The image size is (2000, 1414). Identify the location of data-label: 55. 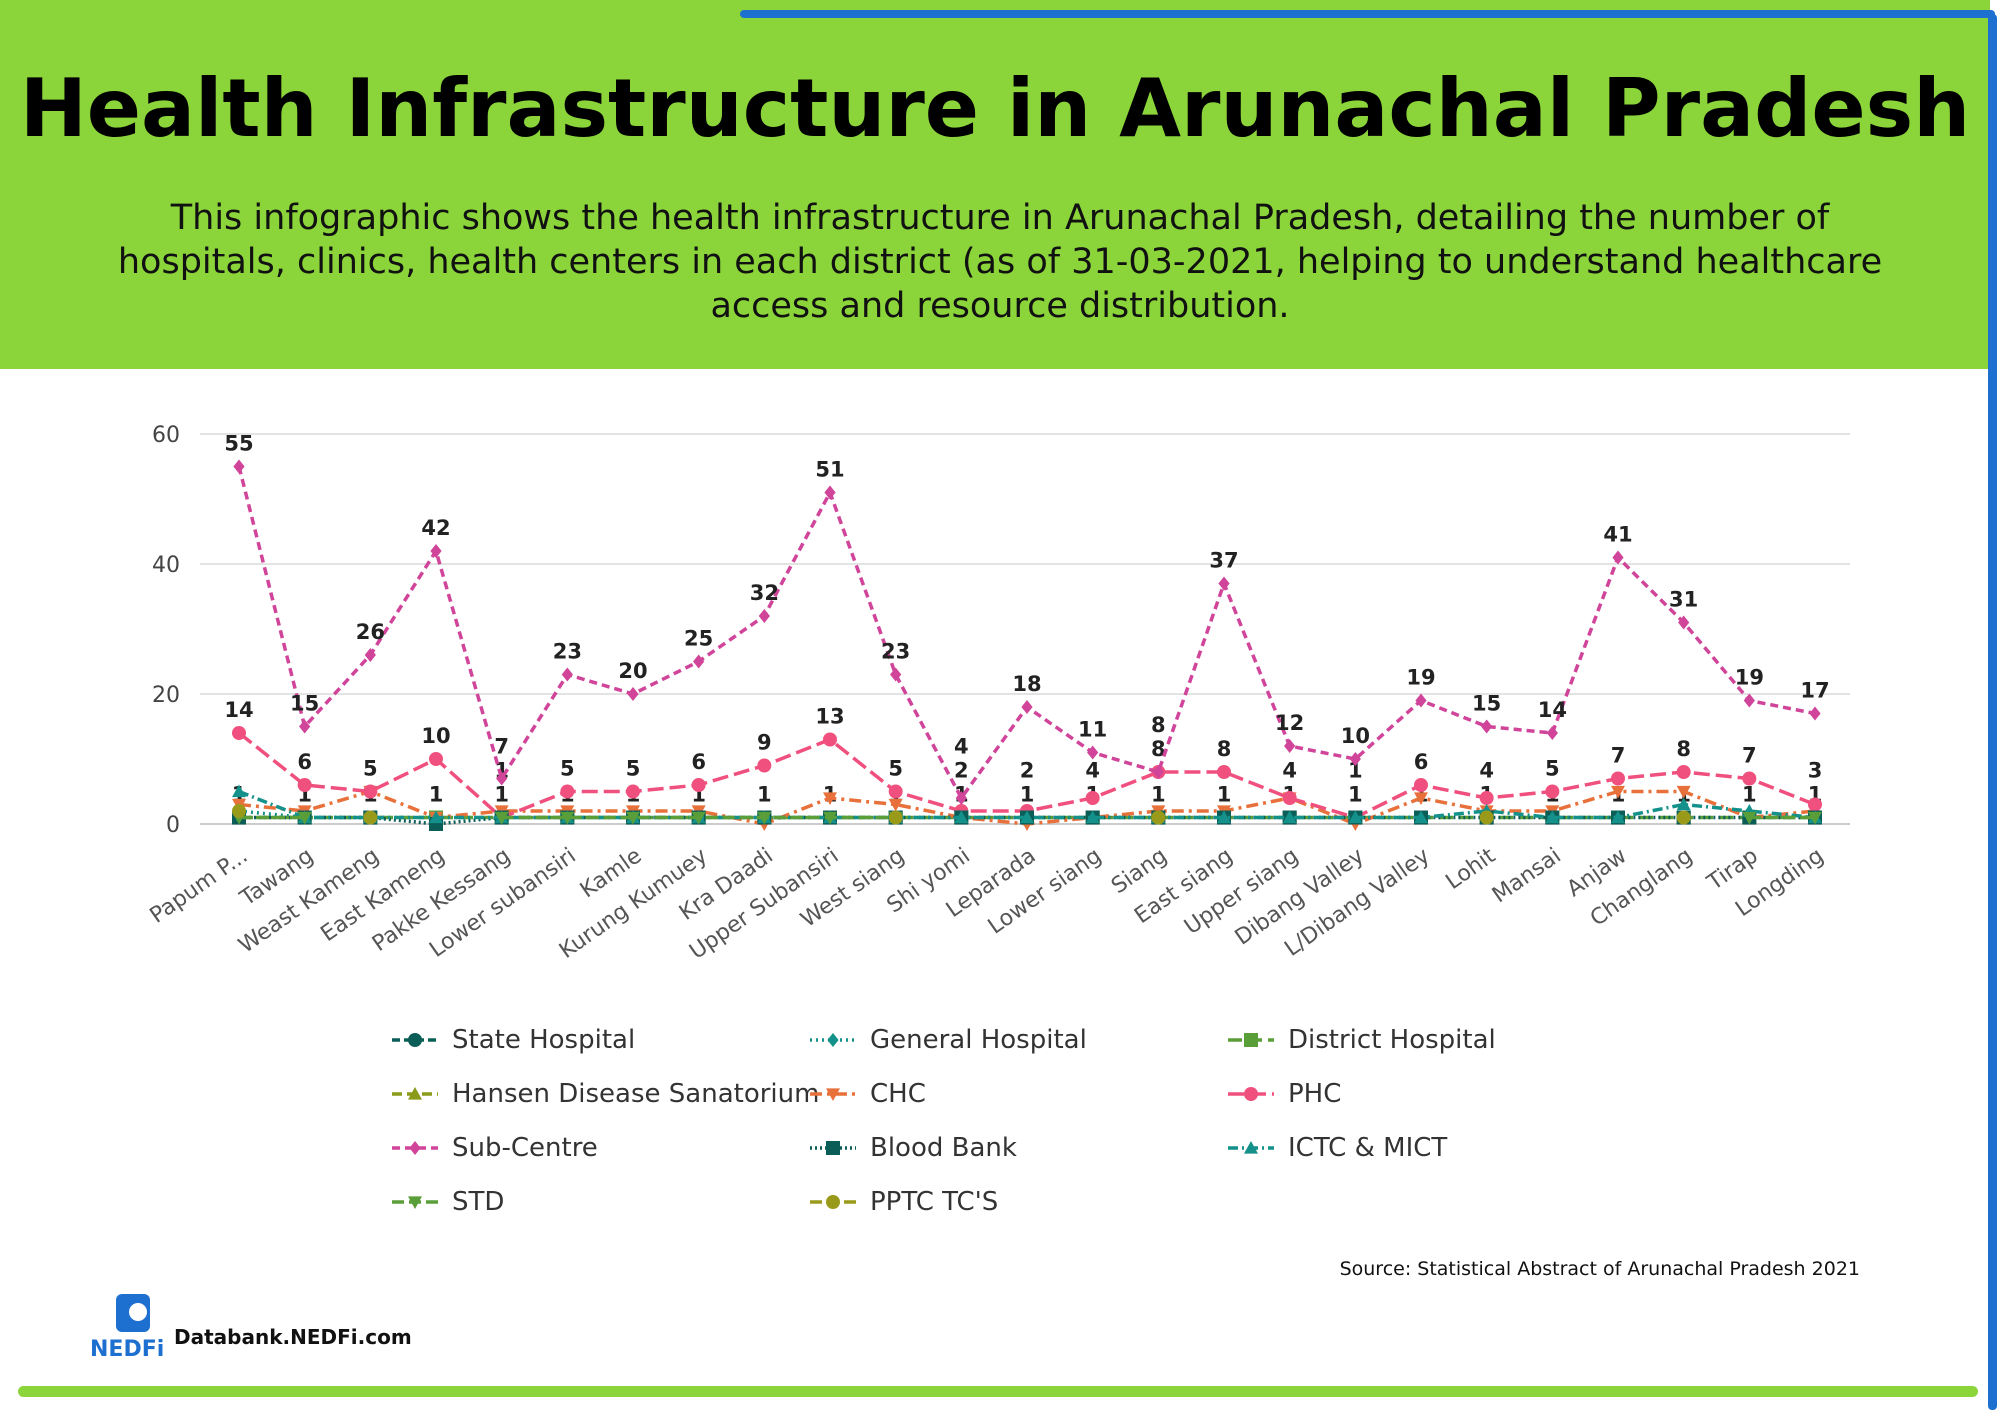
(238, 444).